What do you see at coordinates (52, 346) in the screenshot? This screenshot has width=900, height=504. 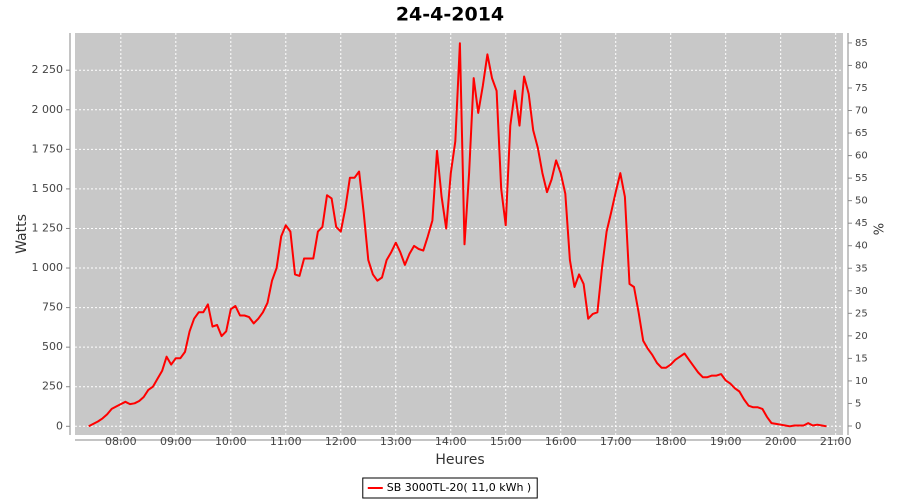 I see `y-tick-label: 500` at bounding box center [52, 346].